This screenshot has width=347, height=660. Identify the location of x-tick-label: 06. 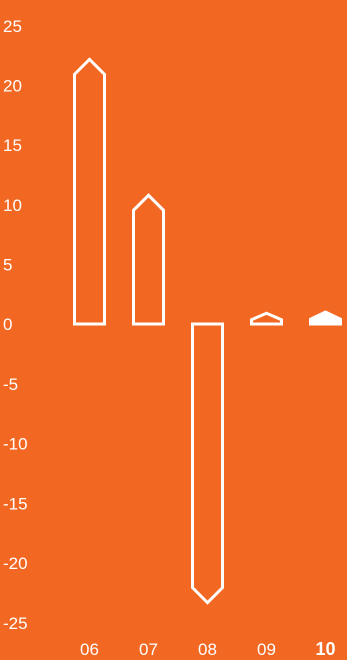
(89, 649).